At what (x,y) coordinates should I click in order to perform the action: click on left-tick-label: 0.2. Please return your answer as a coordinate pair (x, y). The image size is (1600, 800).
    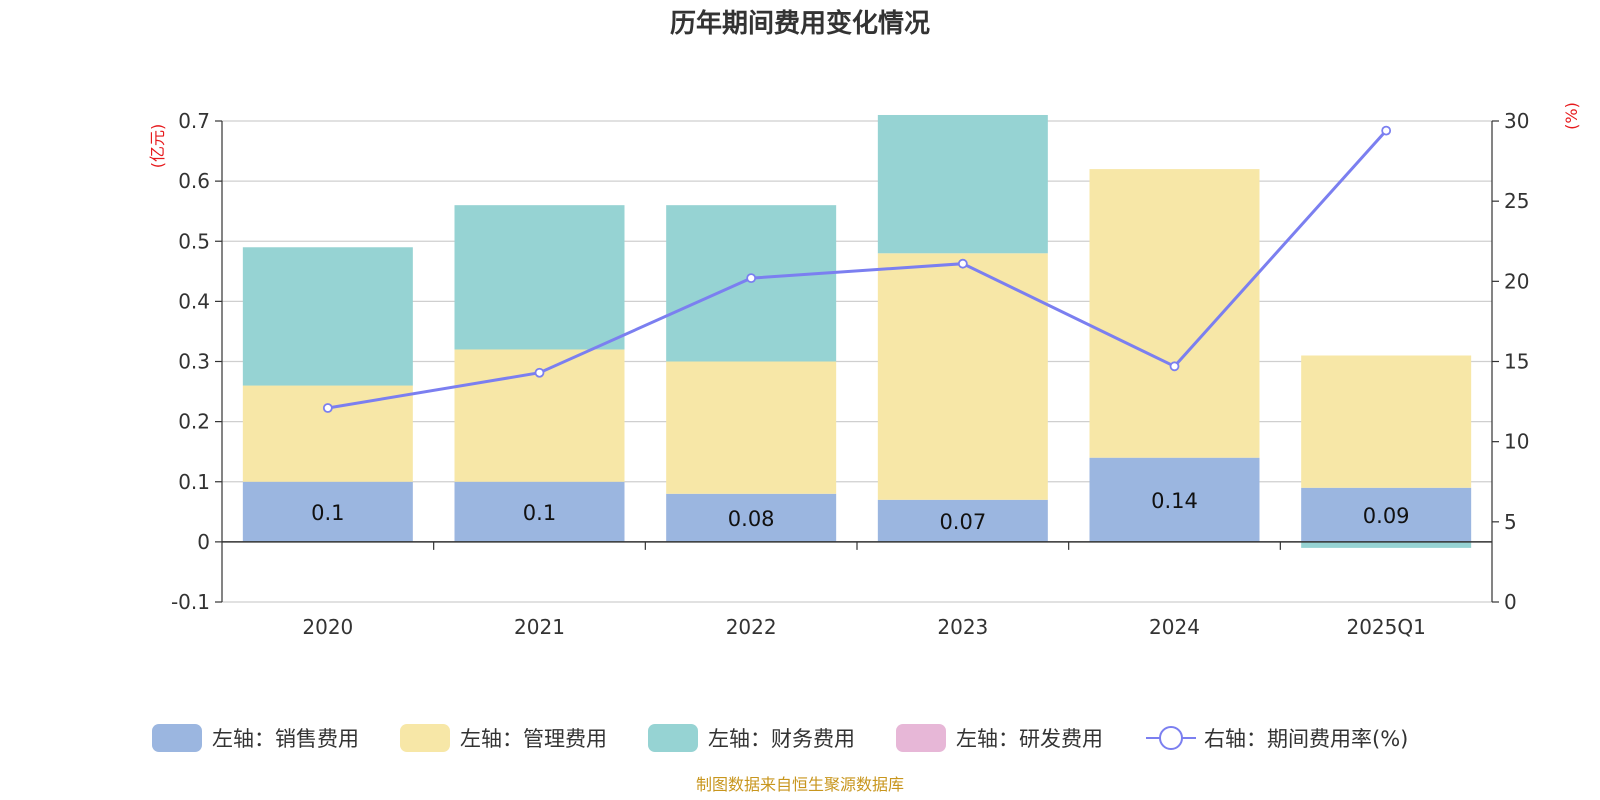
    Looking at the image, I should click on (194, 422).